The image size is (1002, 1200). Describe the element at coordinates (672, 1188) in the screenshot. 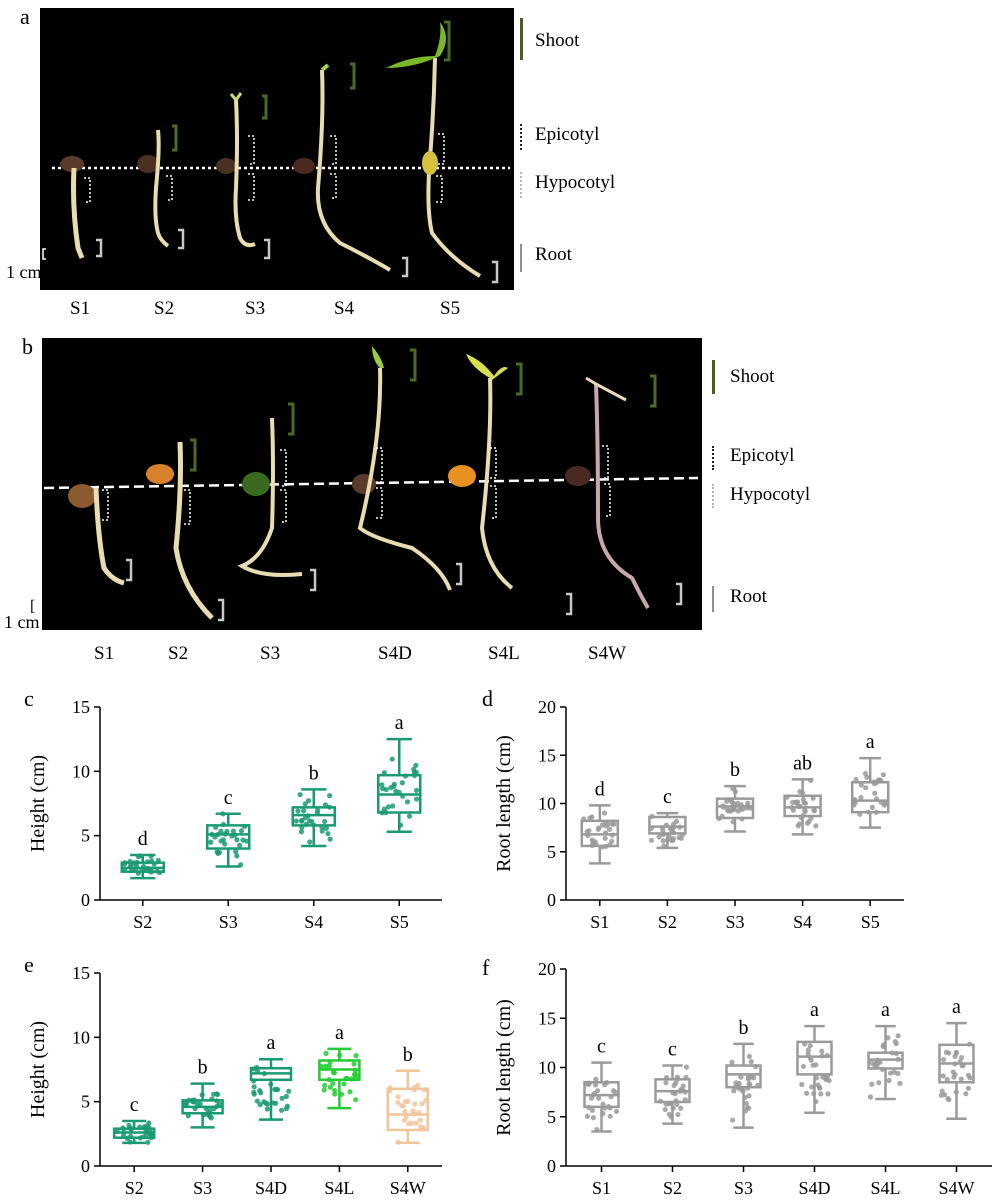

I see `x-tick-label-f-1: S2` at that location.